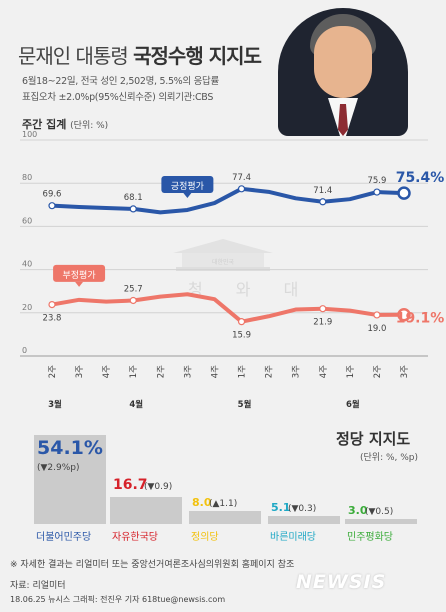 The height and width of the screenshot is (612, 446). I want to click on data-label: 69.6, so click(52, 195).